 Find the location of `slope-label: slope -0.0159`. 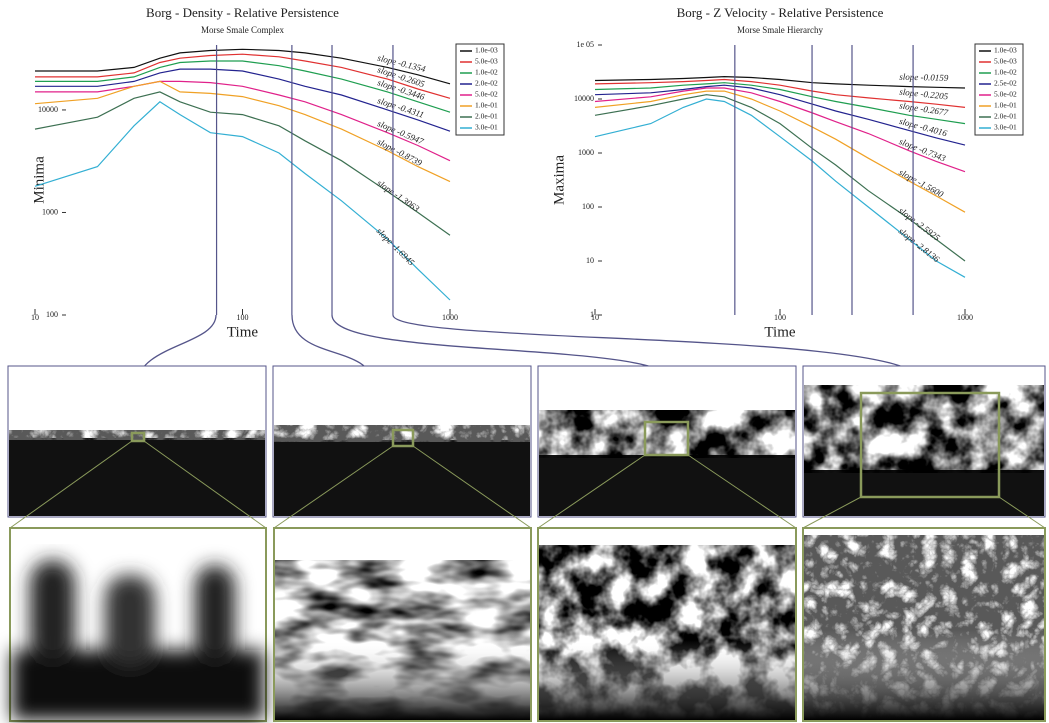

slope-label: slope -0.0159 is located at coordinates (924, 77).